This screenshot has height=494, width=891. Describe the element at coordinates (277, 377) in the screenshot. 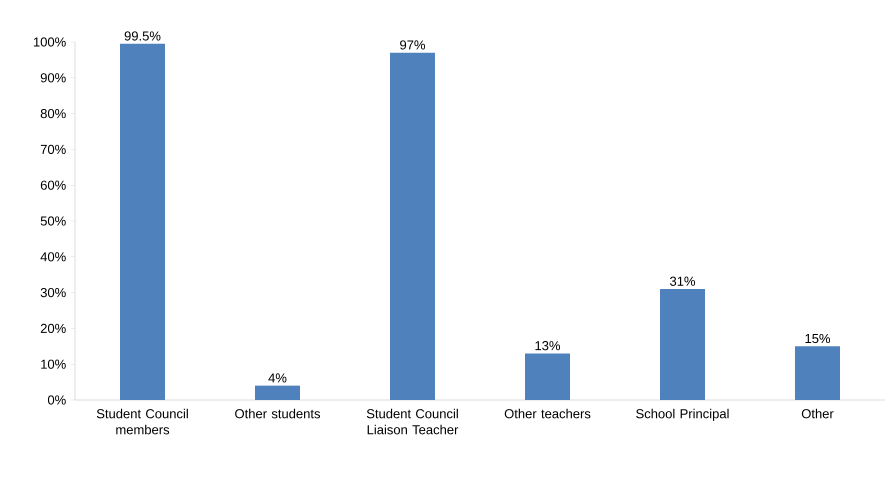

I see `data-label: 4%` at that location.